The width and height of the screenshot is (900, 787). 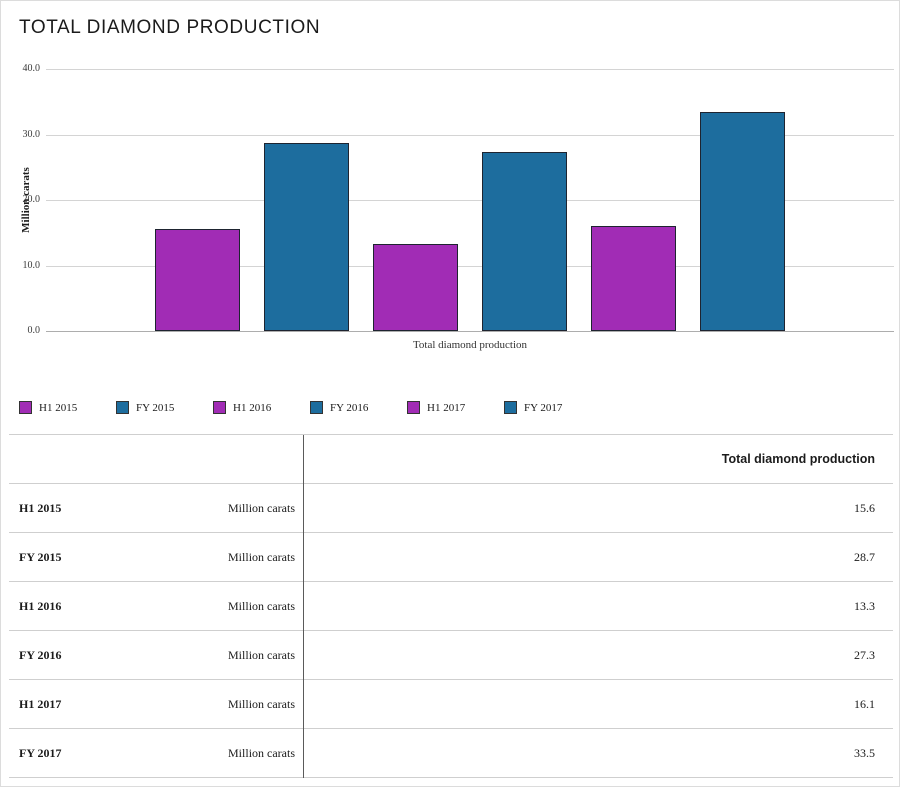 I want to click on table-row-fy-2016: FY 2016 Million carats 27.3, so click(x=451, y=655).